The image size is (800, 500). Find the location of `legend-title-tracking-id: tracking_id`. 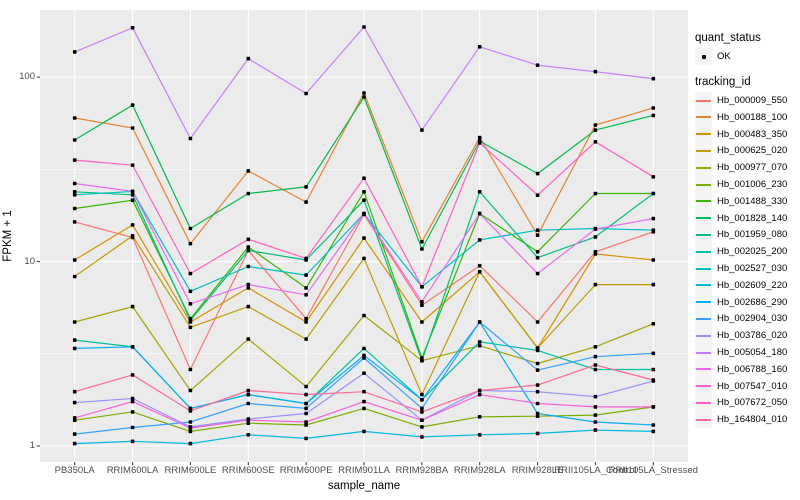

legend-title-tracking-id: tracking_id is located at coordinates (723, 82).